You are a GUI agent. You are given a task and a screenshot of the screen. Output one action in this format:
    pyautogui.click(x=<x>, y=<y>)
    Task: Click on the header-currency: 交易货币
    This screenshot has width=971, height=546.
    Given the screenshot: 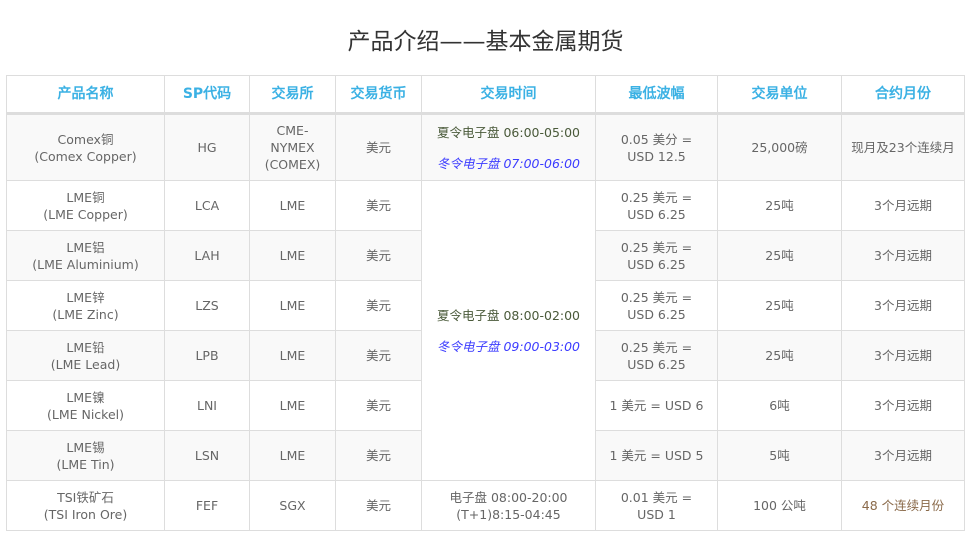 What is the action you would take?
    pyautogui.click(x=378, y=95)
    